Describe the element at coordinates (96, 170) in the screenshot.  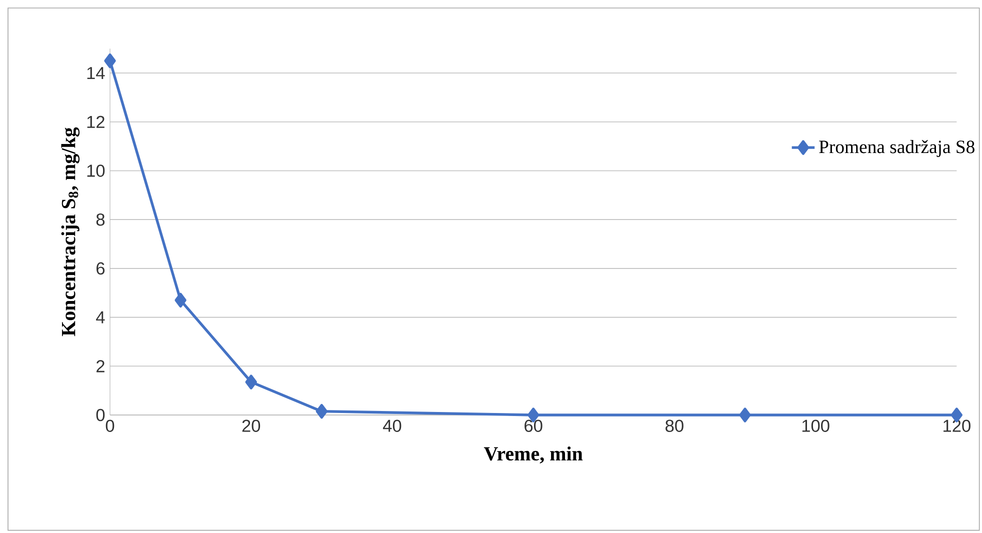
I see `y-tick-label: 10` at that location.